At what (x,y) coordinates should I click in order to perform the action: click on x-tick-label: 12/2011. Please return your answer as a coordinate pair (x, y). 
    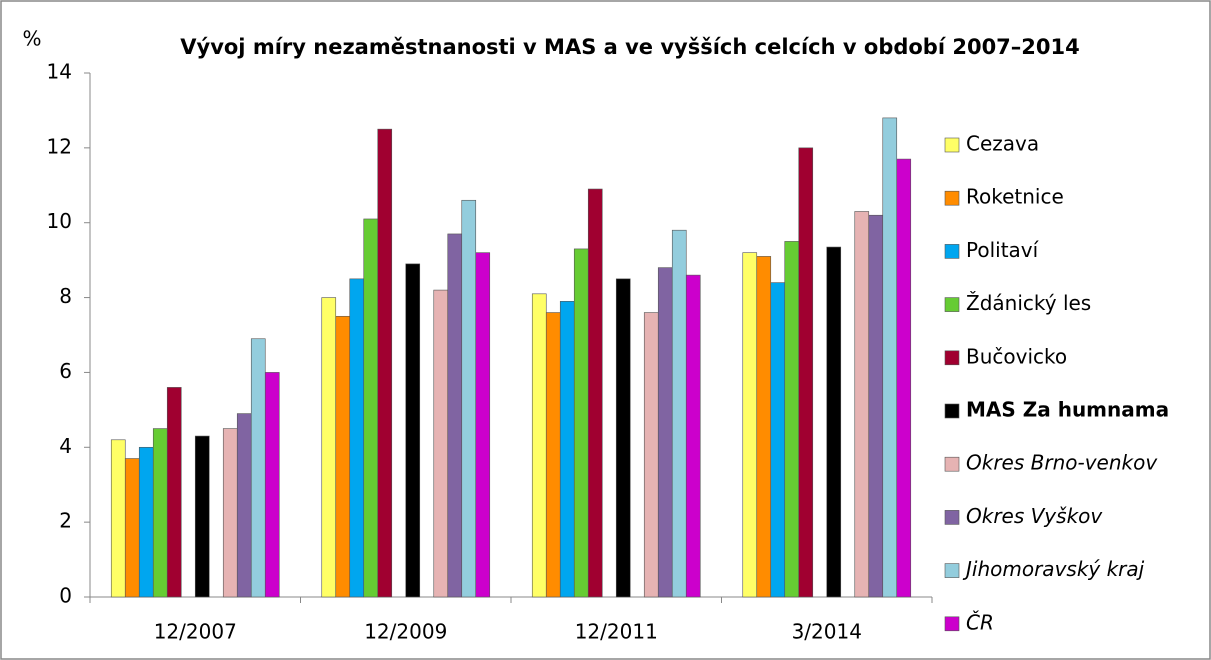
    Looking at the image, I should click on (616, 632).